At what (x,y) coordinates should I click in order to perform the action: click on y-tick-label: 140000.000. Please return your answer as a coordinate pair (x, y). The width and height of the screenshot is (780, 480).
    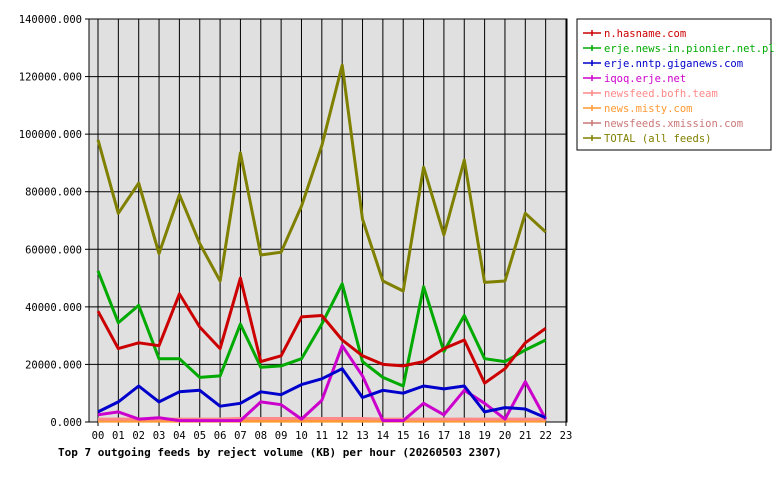
    Looking at the image, I should click on (50, 20).